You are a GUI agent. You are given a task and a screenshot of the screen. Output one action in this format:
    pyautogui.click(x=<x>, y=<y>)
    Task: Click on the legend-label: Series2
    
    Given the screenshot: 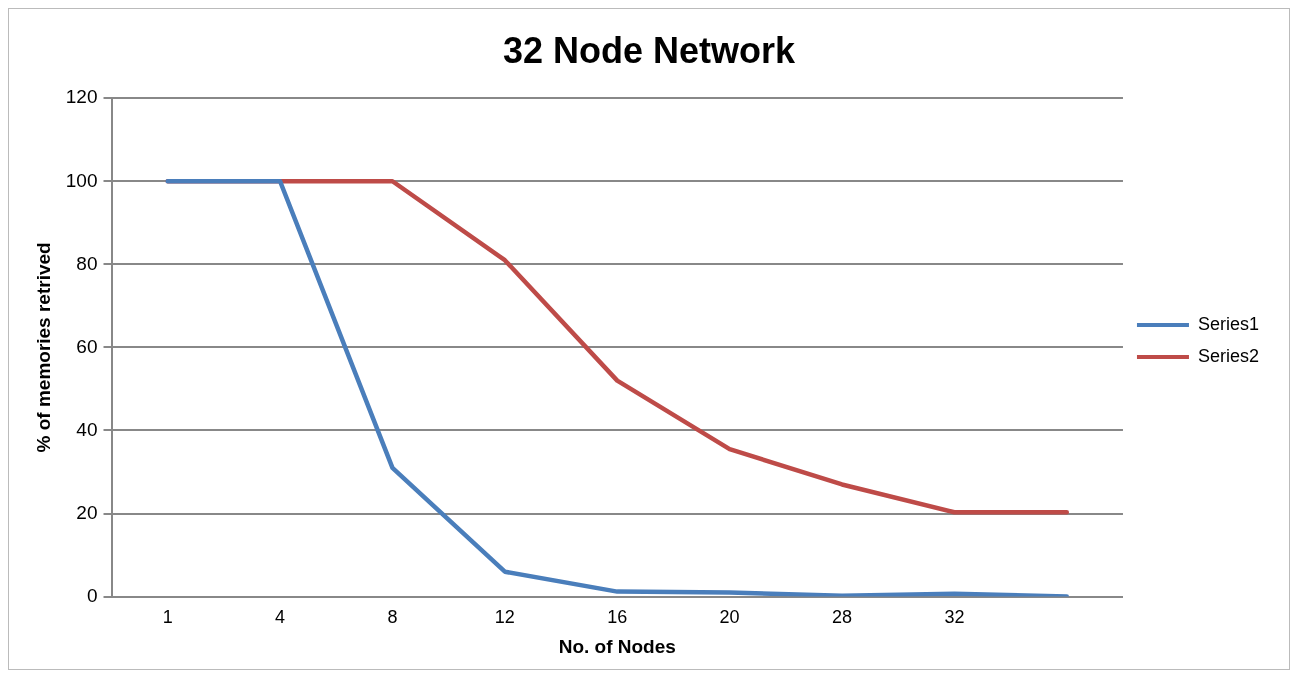 What is the action you would take?
    pyautogui.click(x=1228, y=355)
    